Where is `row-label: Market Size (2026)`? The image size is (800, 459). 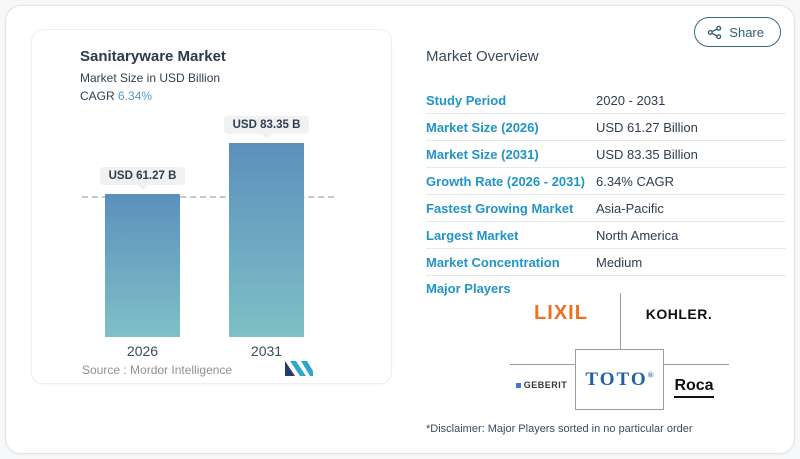 row-label: Market Size (2026) is located at coordinates (482, 127).